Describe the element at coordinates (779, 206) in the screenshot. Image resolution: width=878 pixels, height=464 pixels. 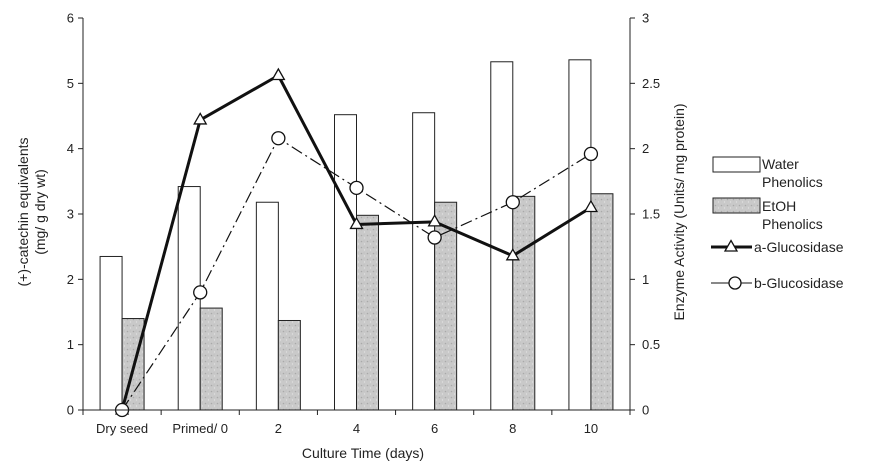
I see `legend-label-etoh-line-1: EtOH` at that location.